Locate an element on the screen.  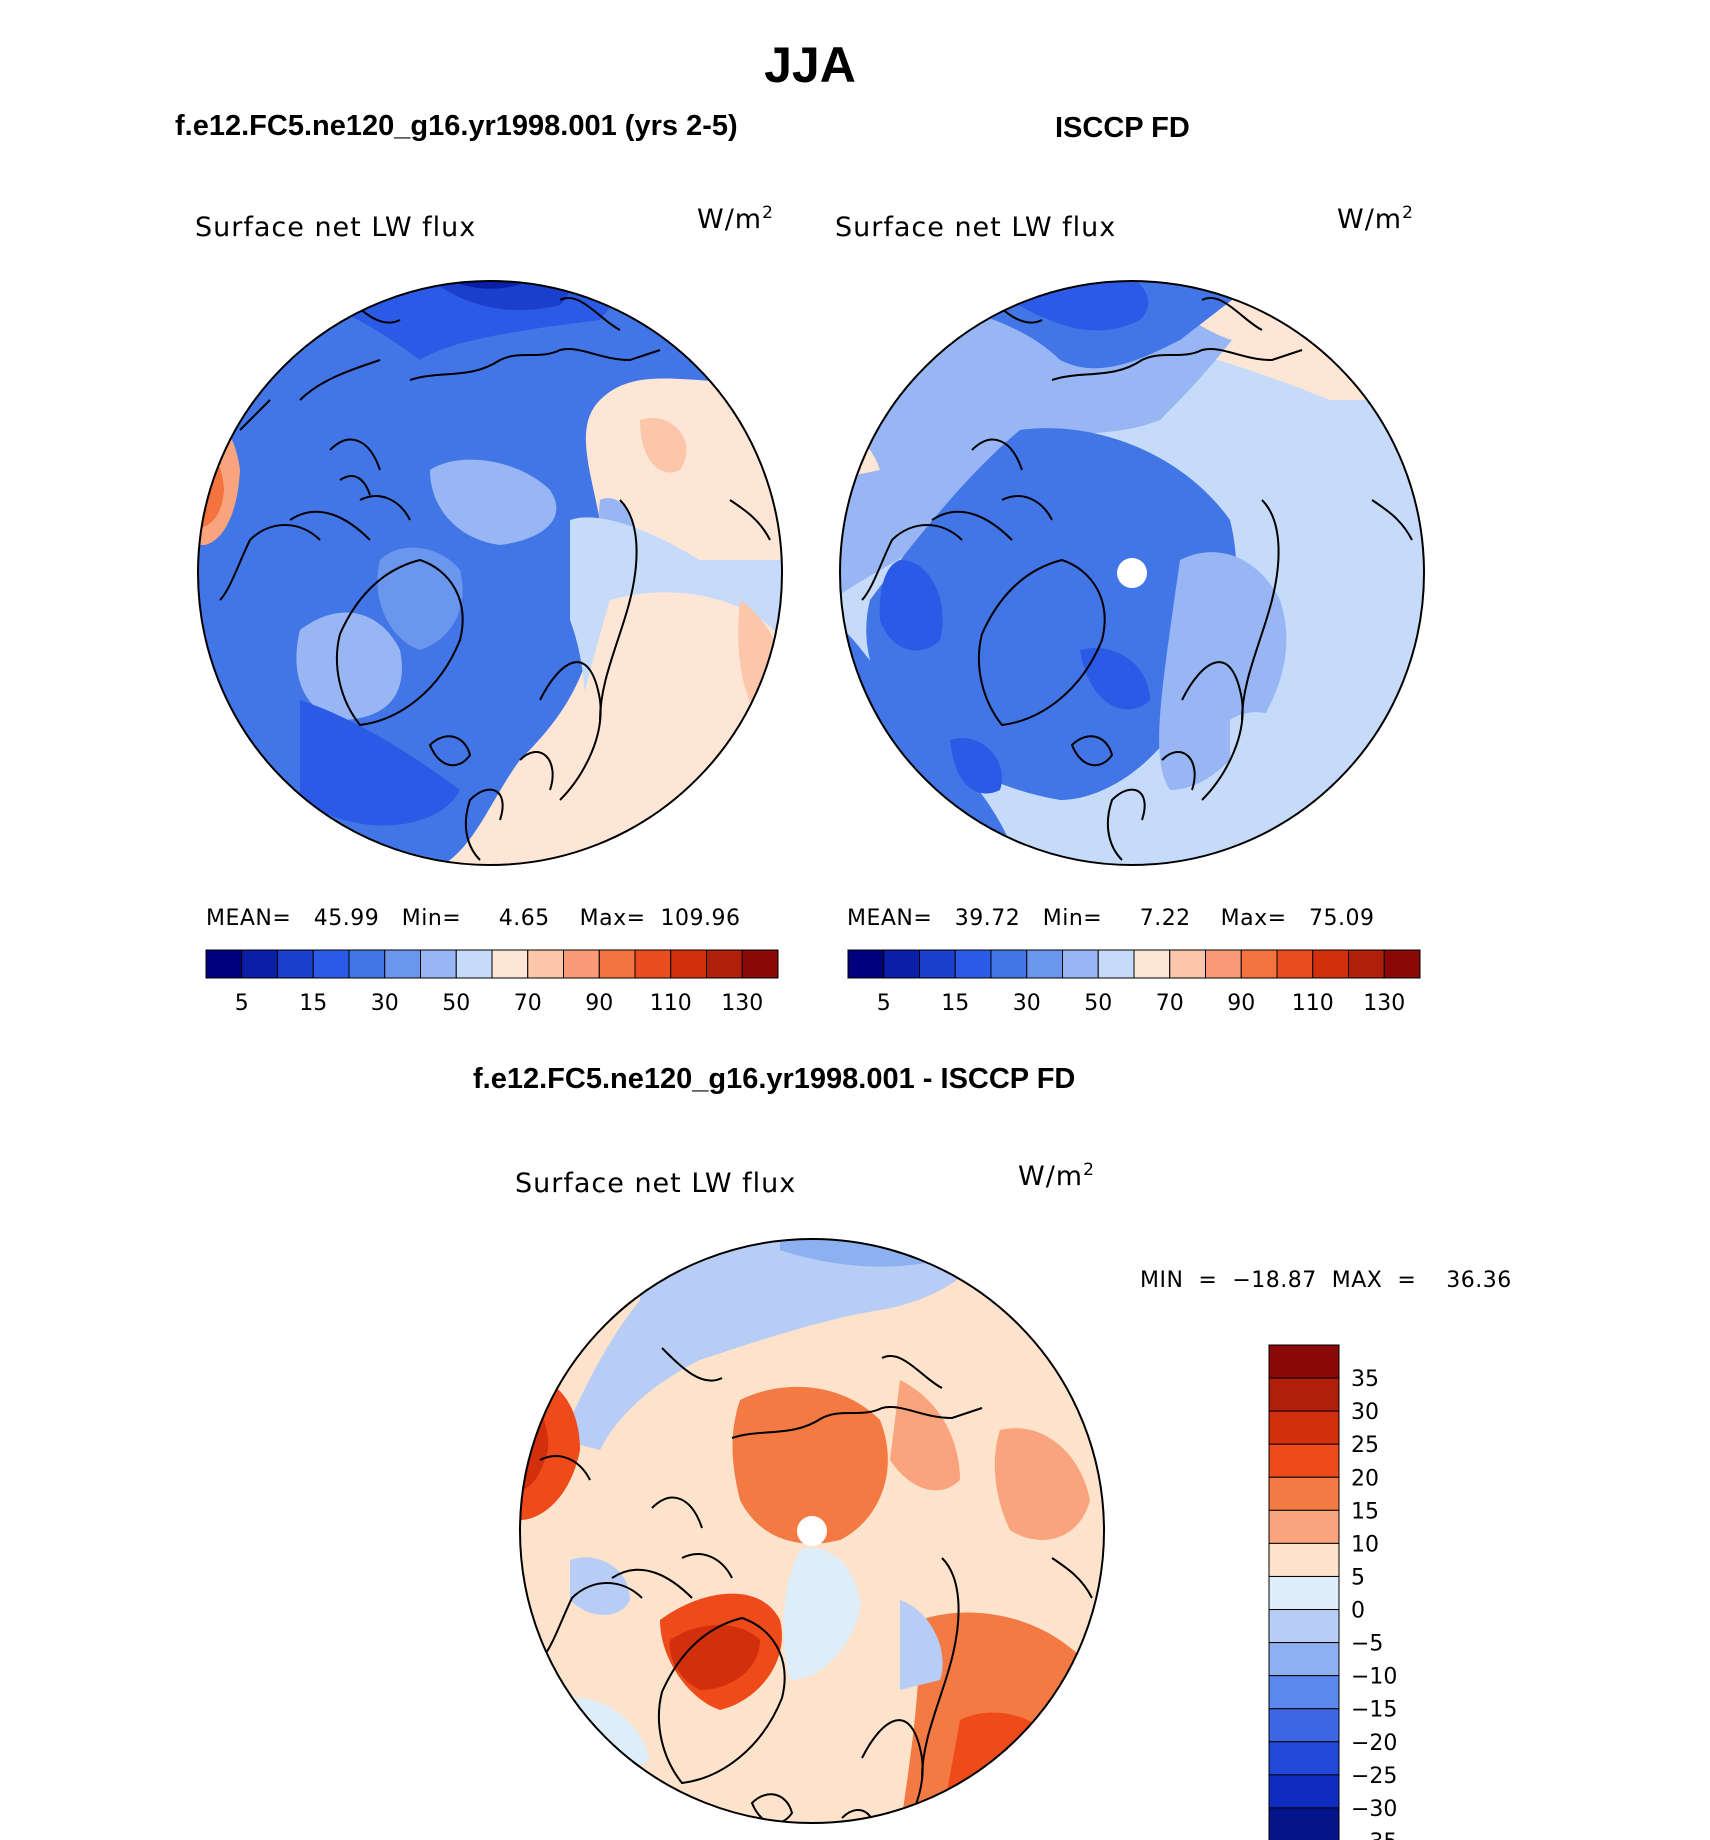
panel-3-colorbar-tick-label: −35 is located at coordinates (1374, 1835).